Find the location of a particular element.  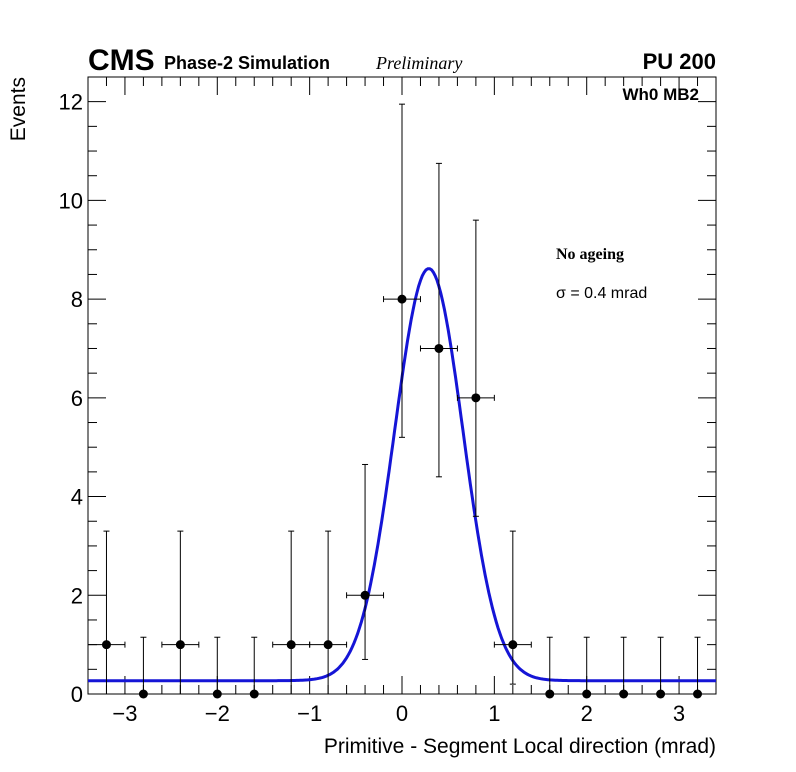

simulation-label: Phase-2 Simulation is located at coordinates (247, 63).